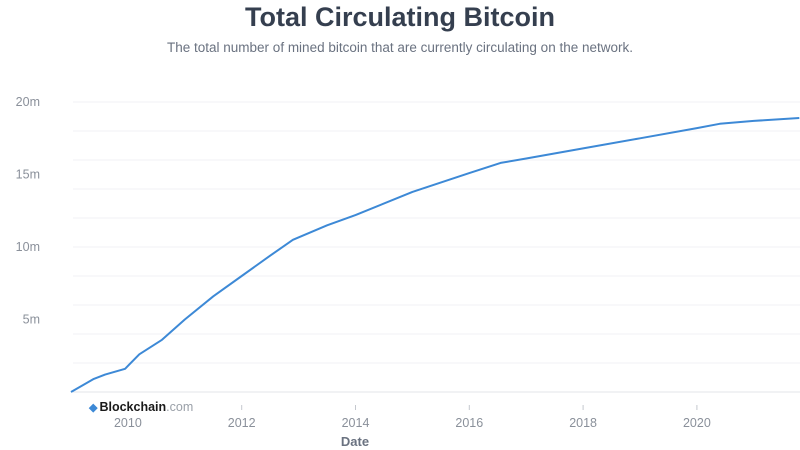 This screenshot has width=800, height=450. What do you see at coordinates (133, 407) in the screenshot?
I see `logo-brand: Blockchain` at bounding box center [133, 407].